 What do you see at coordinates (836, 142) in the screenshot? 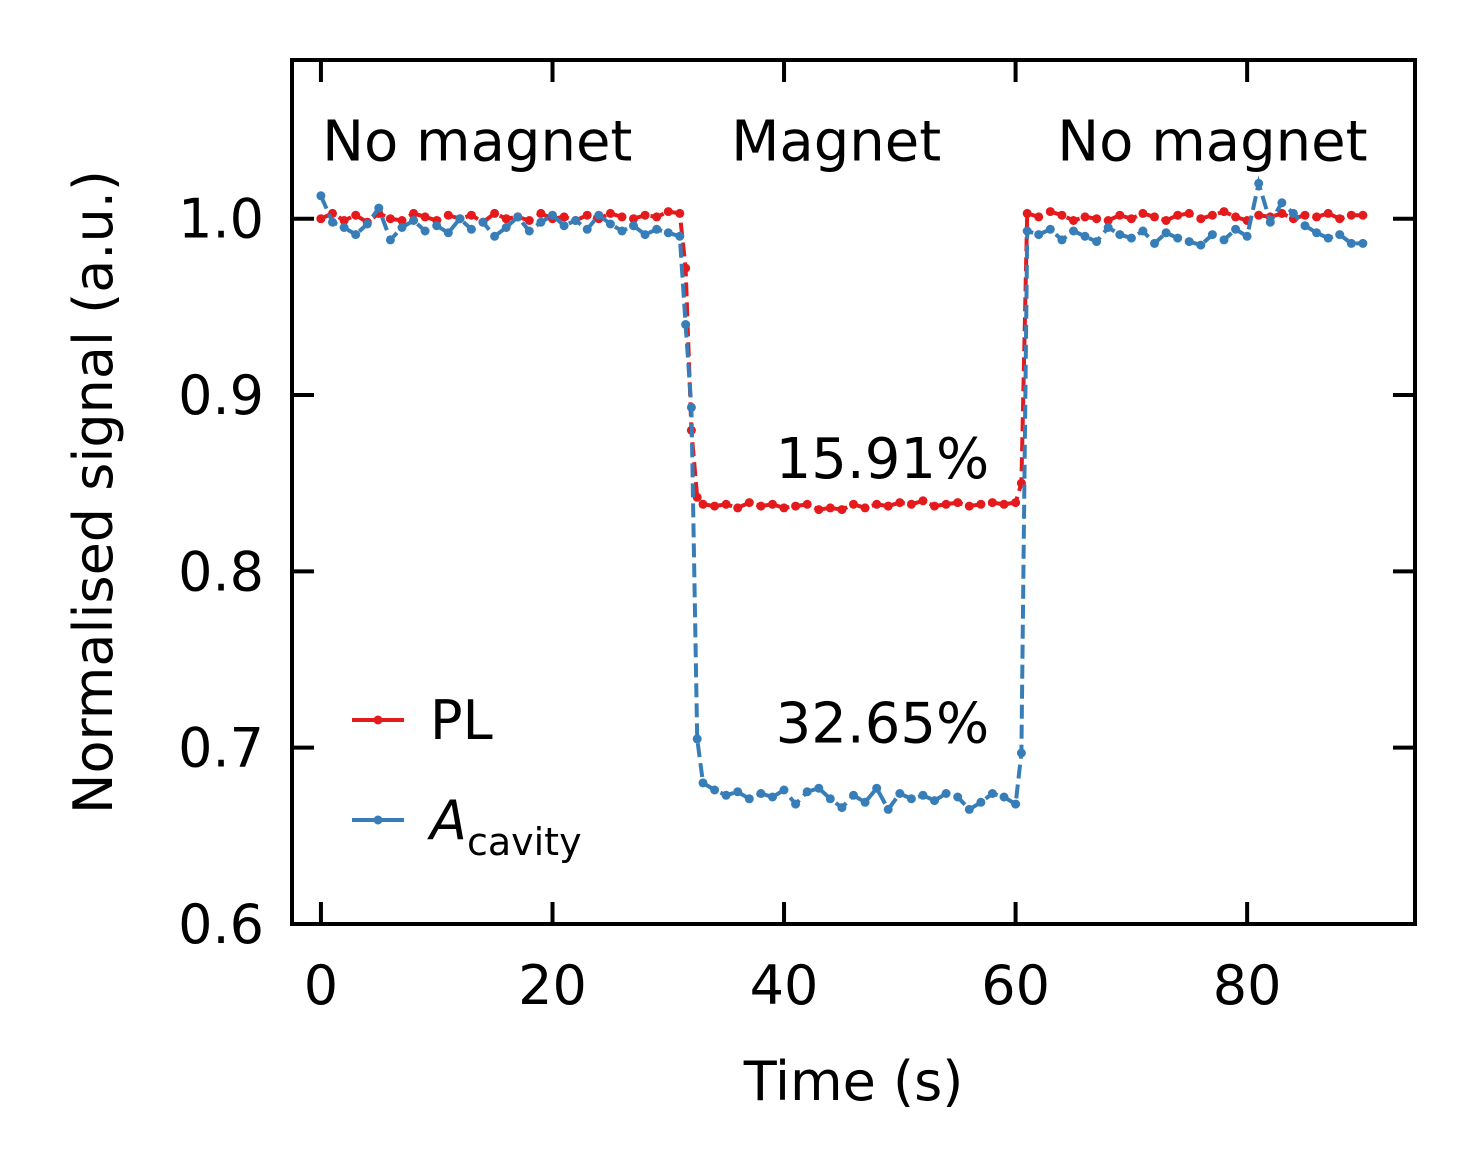
I see `annotation-text: Magnet` at bounding box center [836, 142].